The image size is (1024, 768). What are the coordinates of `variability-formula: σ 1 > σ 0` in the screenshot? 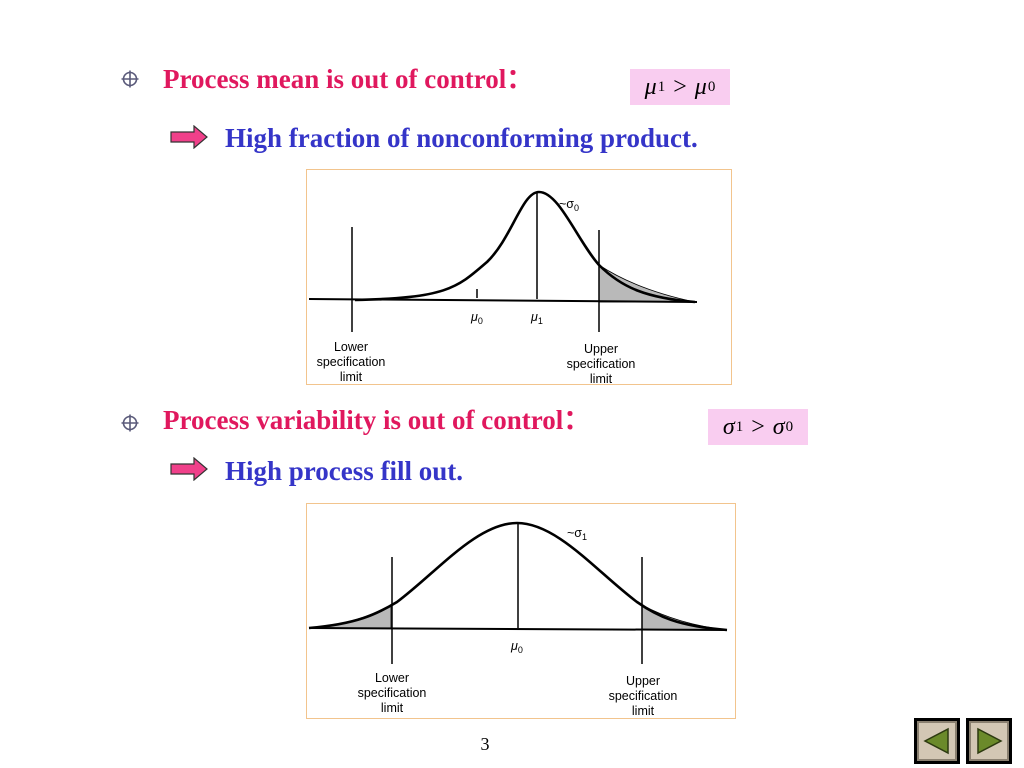 It's located at (758, 427).